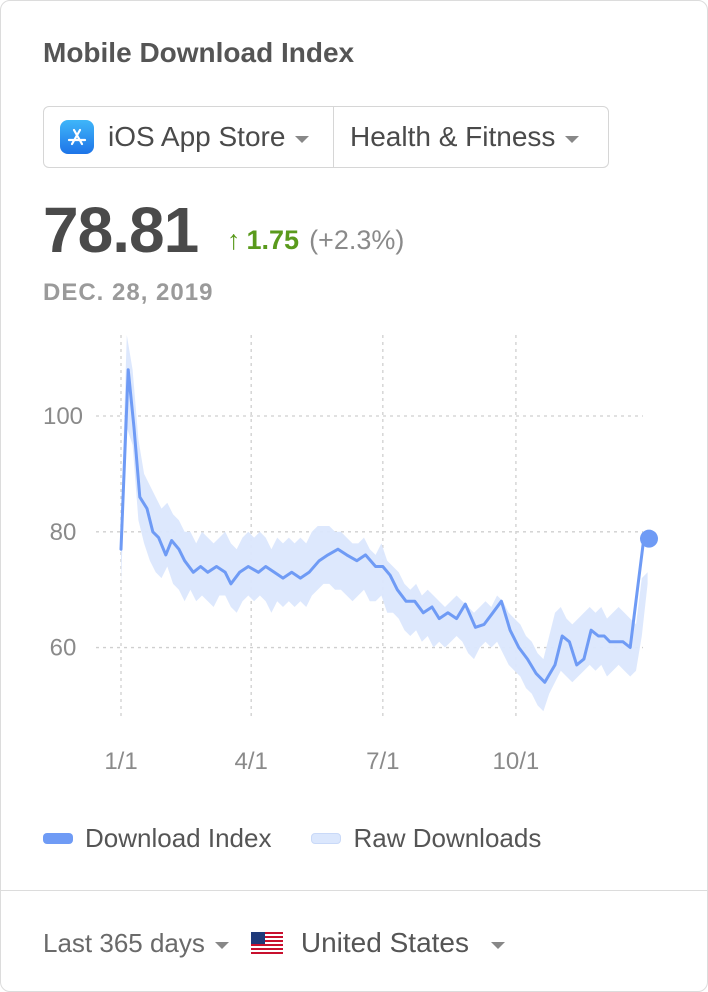 This screenshot has width=708, height=992. What do you see at coordinates (516, 761) in the screenshot?
I see `x-tick-label: 10/1` at bounding box center [516, 761].